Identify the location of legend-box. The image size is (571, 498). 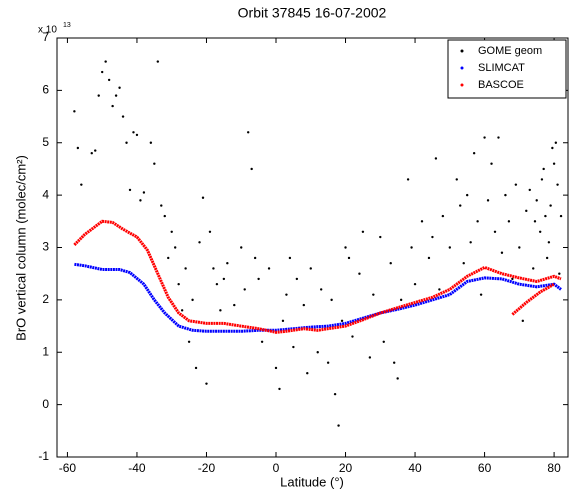
(507, 69).